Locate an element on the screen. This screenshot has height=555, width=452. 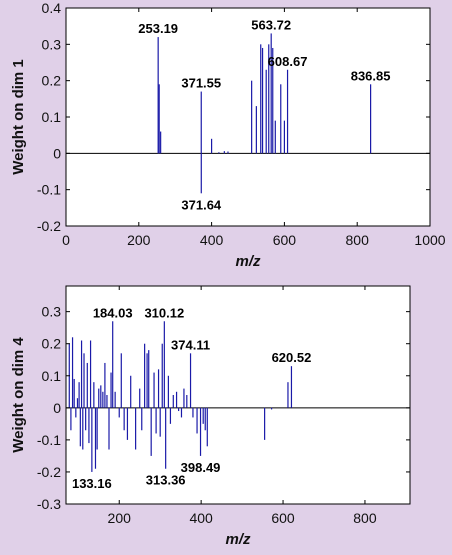
peak-label: 374.11 is located at coordinates (190, 344).